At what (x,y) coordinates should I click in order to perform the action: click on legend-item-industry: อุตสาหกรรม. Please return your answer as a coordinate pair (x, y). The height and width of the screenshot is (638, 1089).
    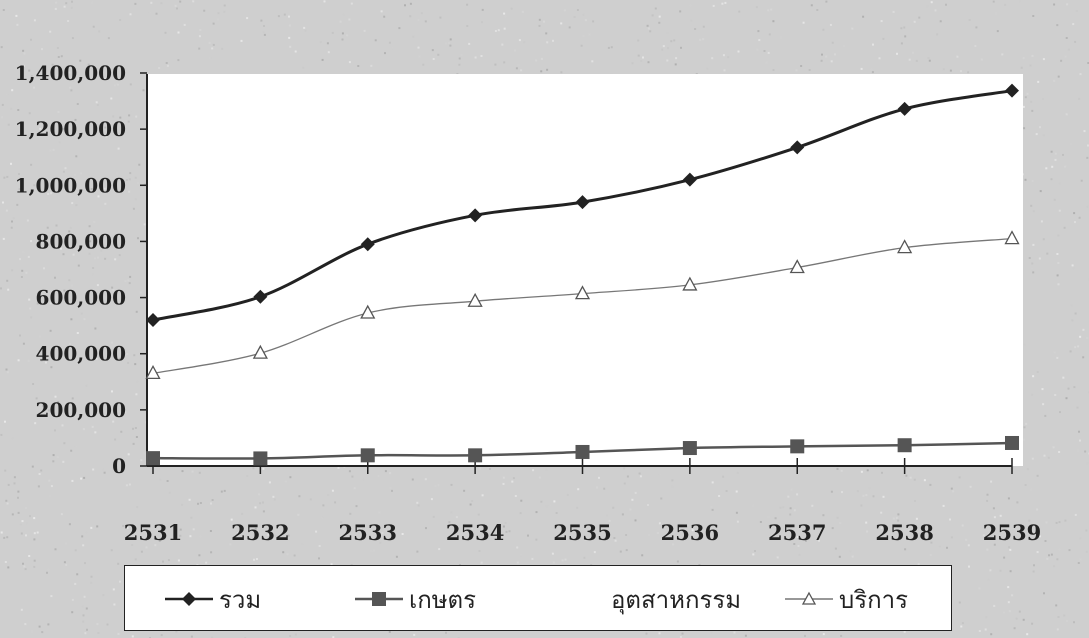
    Looking at the image, I should click on (648, 599).